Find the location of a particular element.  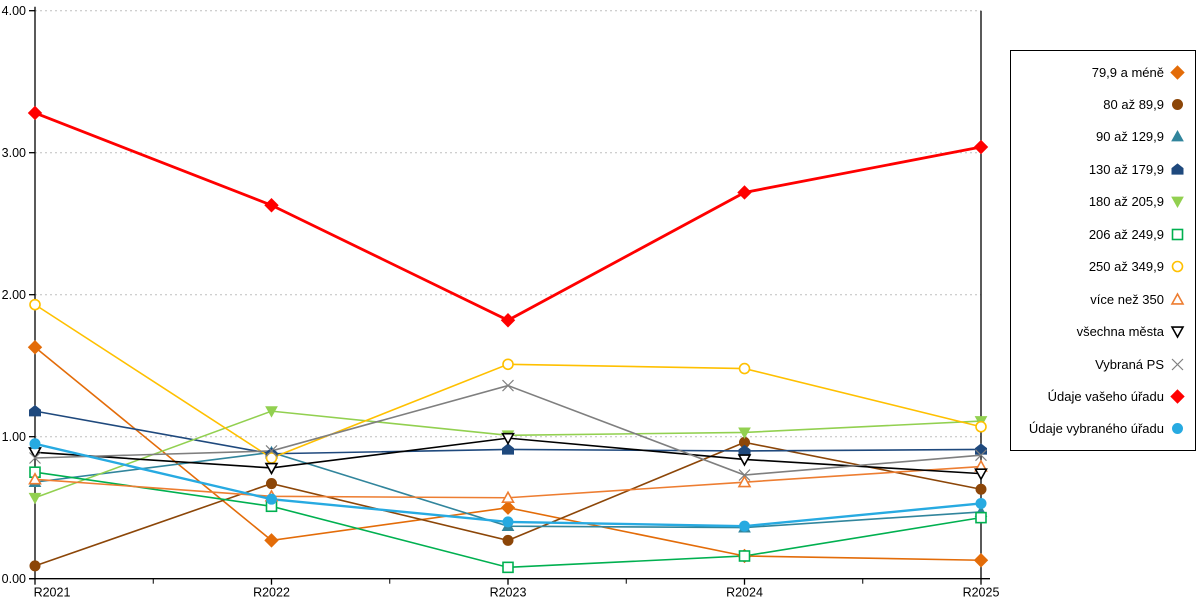

legend-item-8: více než 350 is located at coordinates (1103, 299).